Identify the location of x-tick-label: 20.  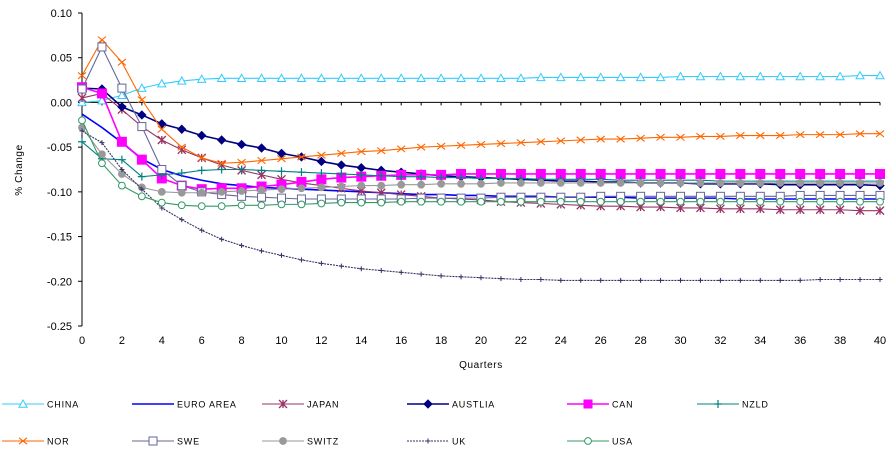
(481, 341).